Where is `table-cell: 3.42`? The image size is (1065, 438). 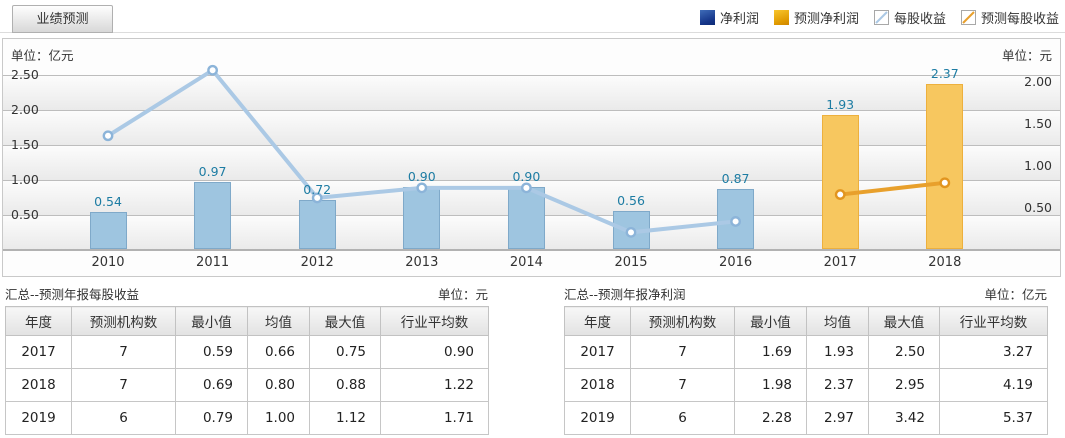
table-cell: 3.42 is located at coordinates (904, 418).